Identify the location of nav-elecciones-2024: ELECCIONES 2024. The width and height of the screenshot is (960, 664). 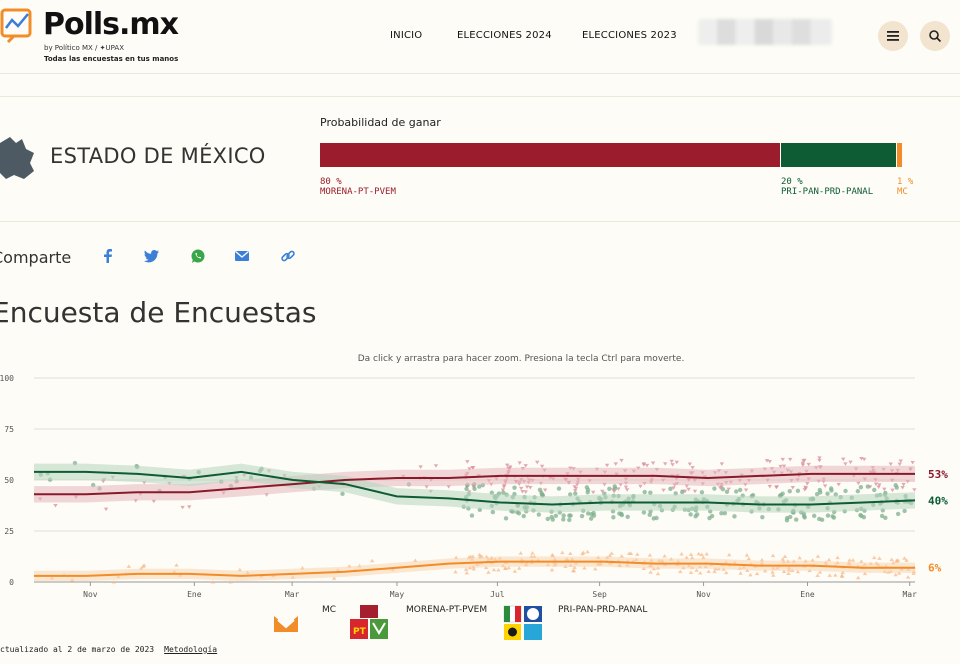
(504, 35).